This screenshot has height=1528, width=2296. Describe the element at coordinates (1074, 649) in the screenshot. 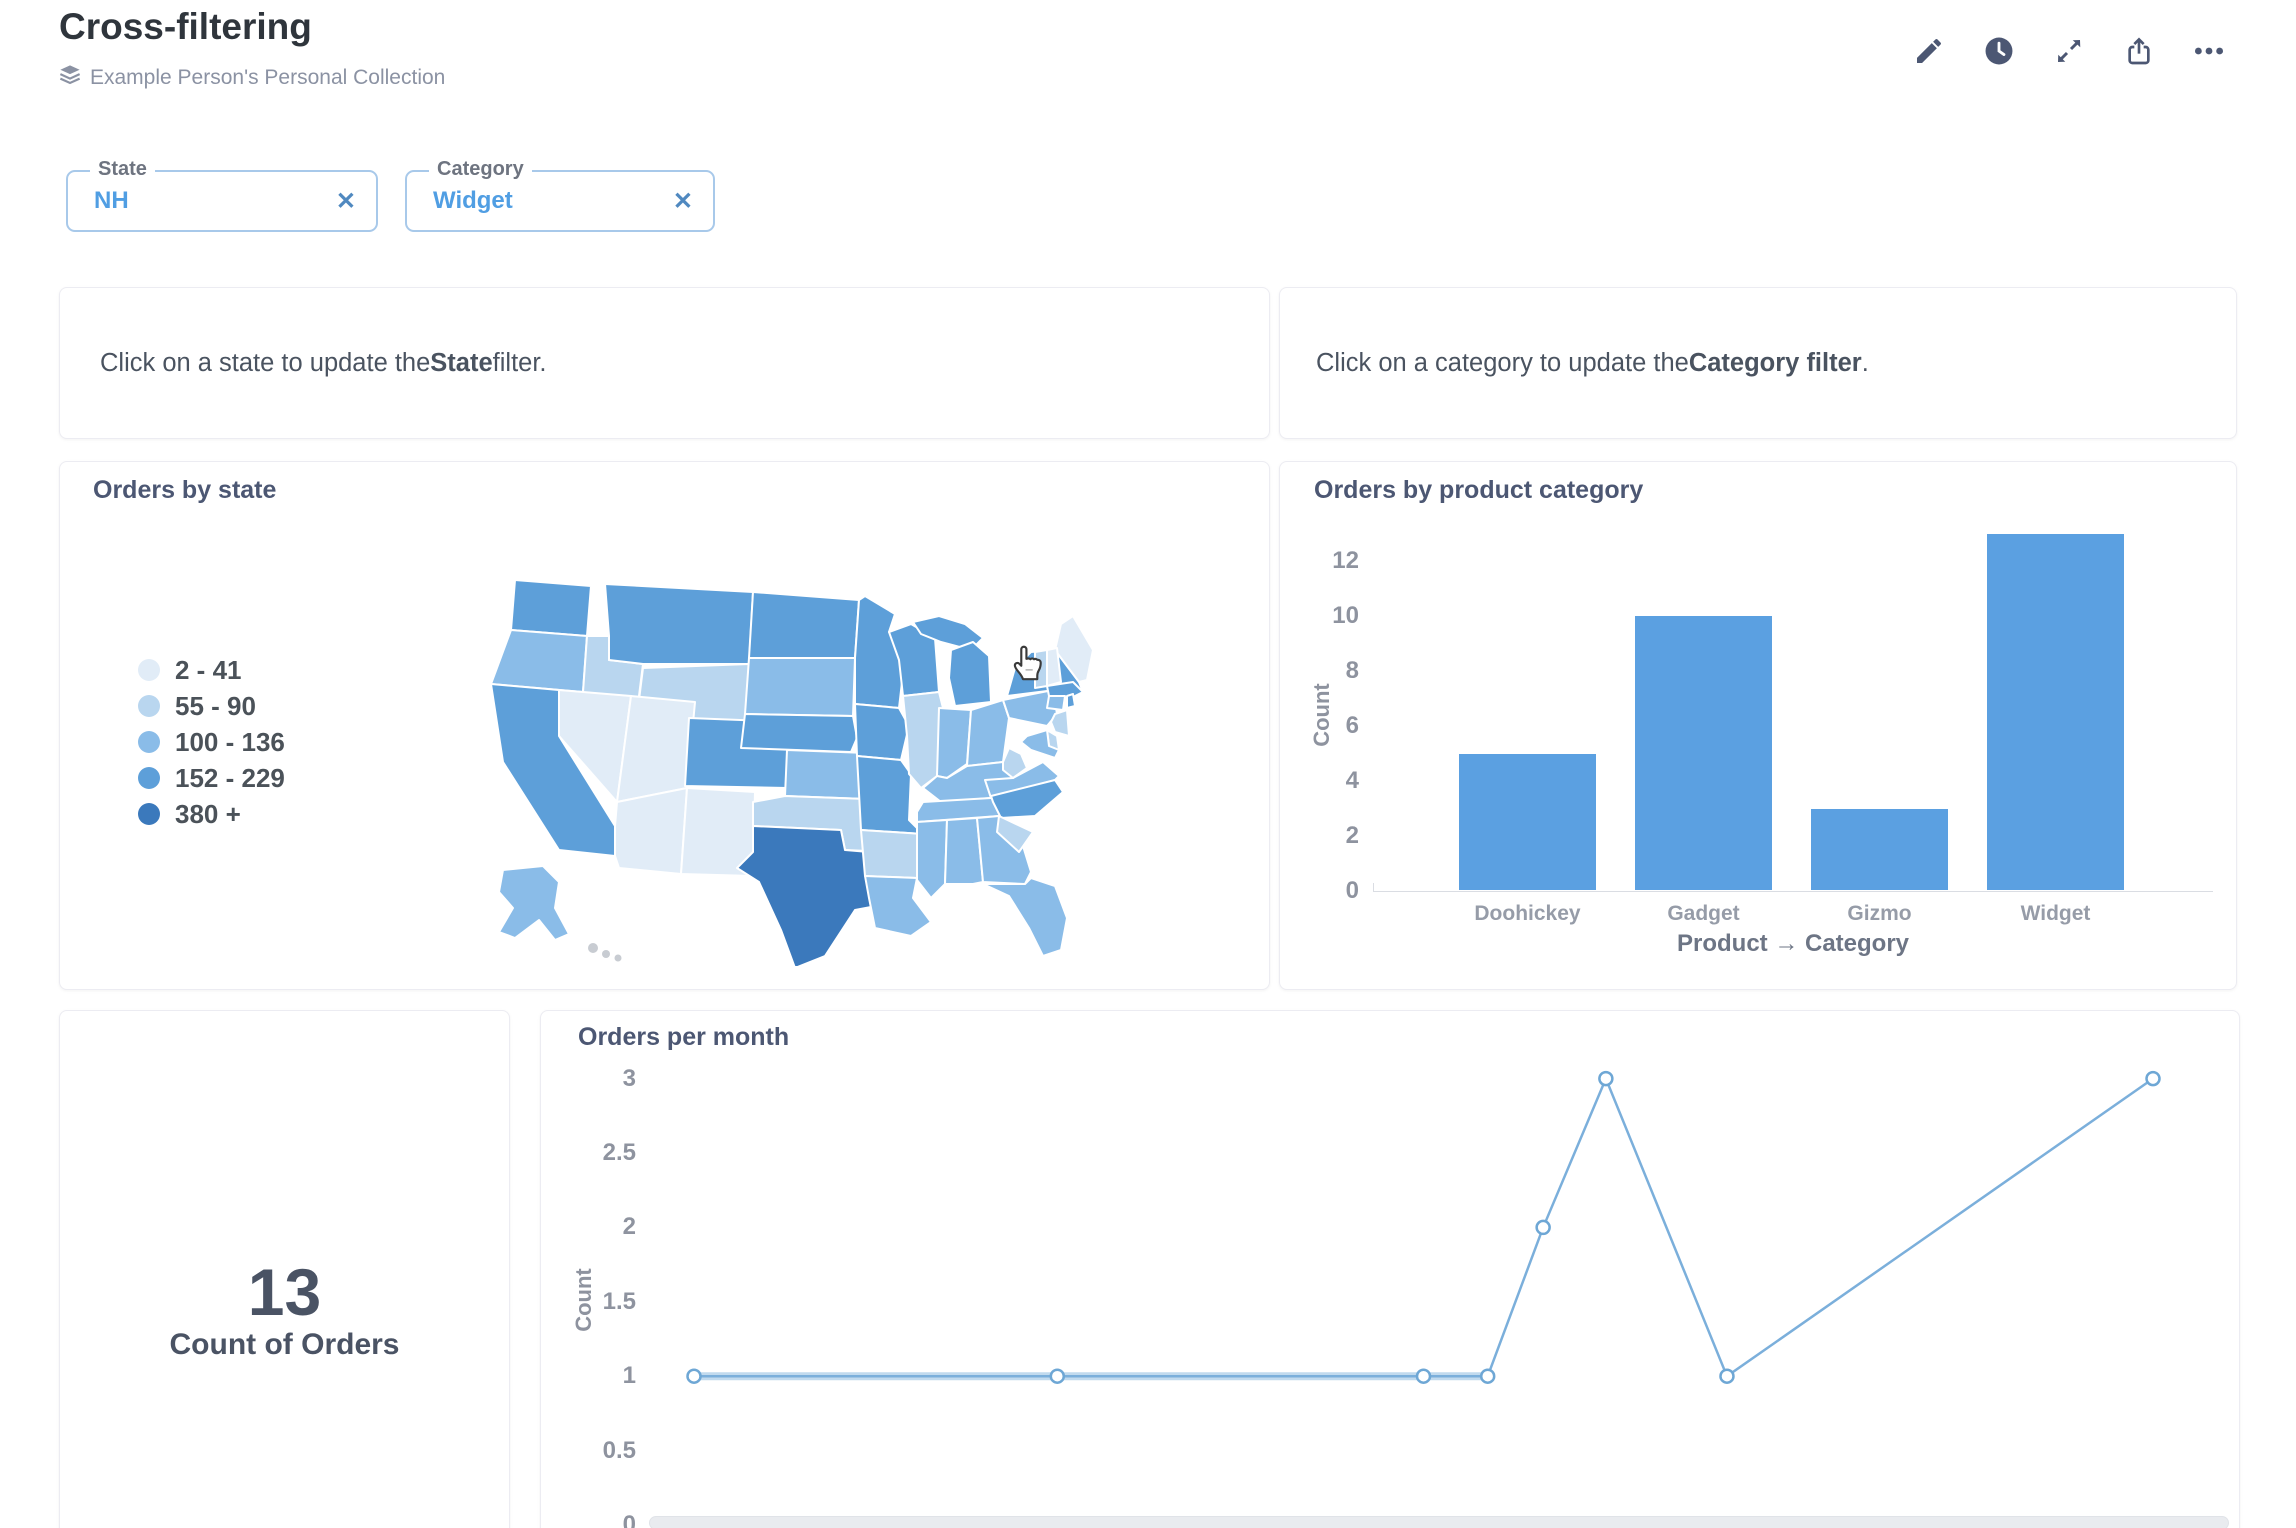

I see `state-ME` at that location.